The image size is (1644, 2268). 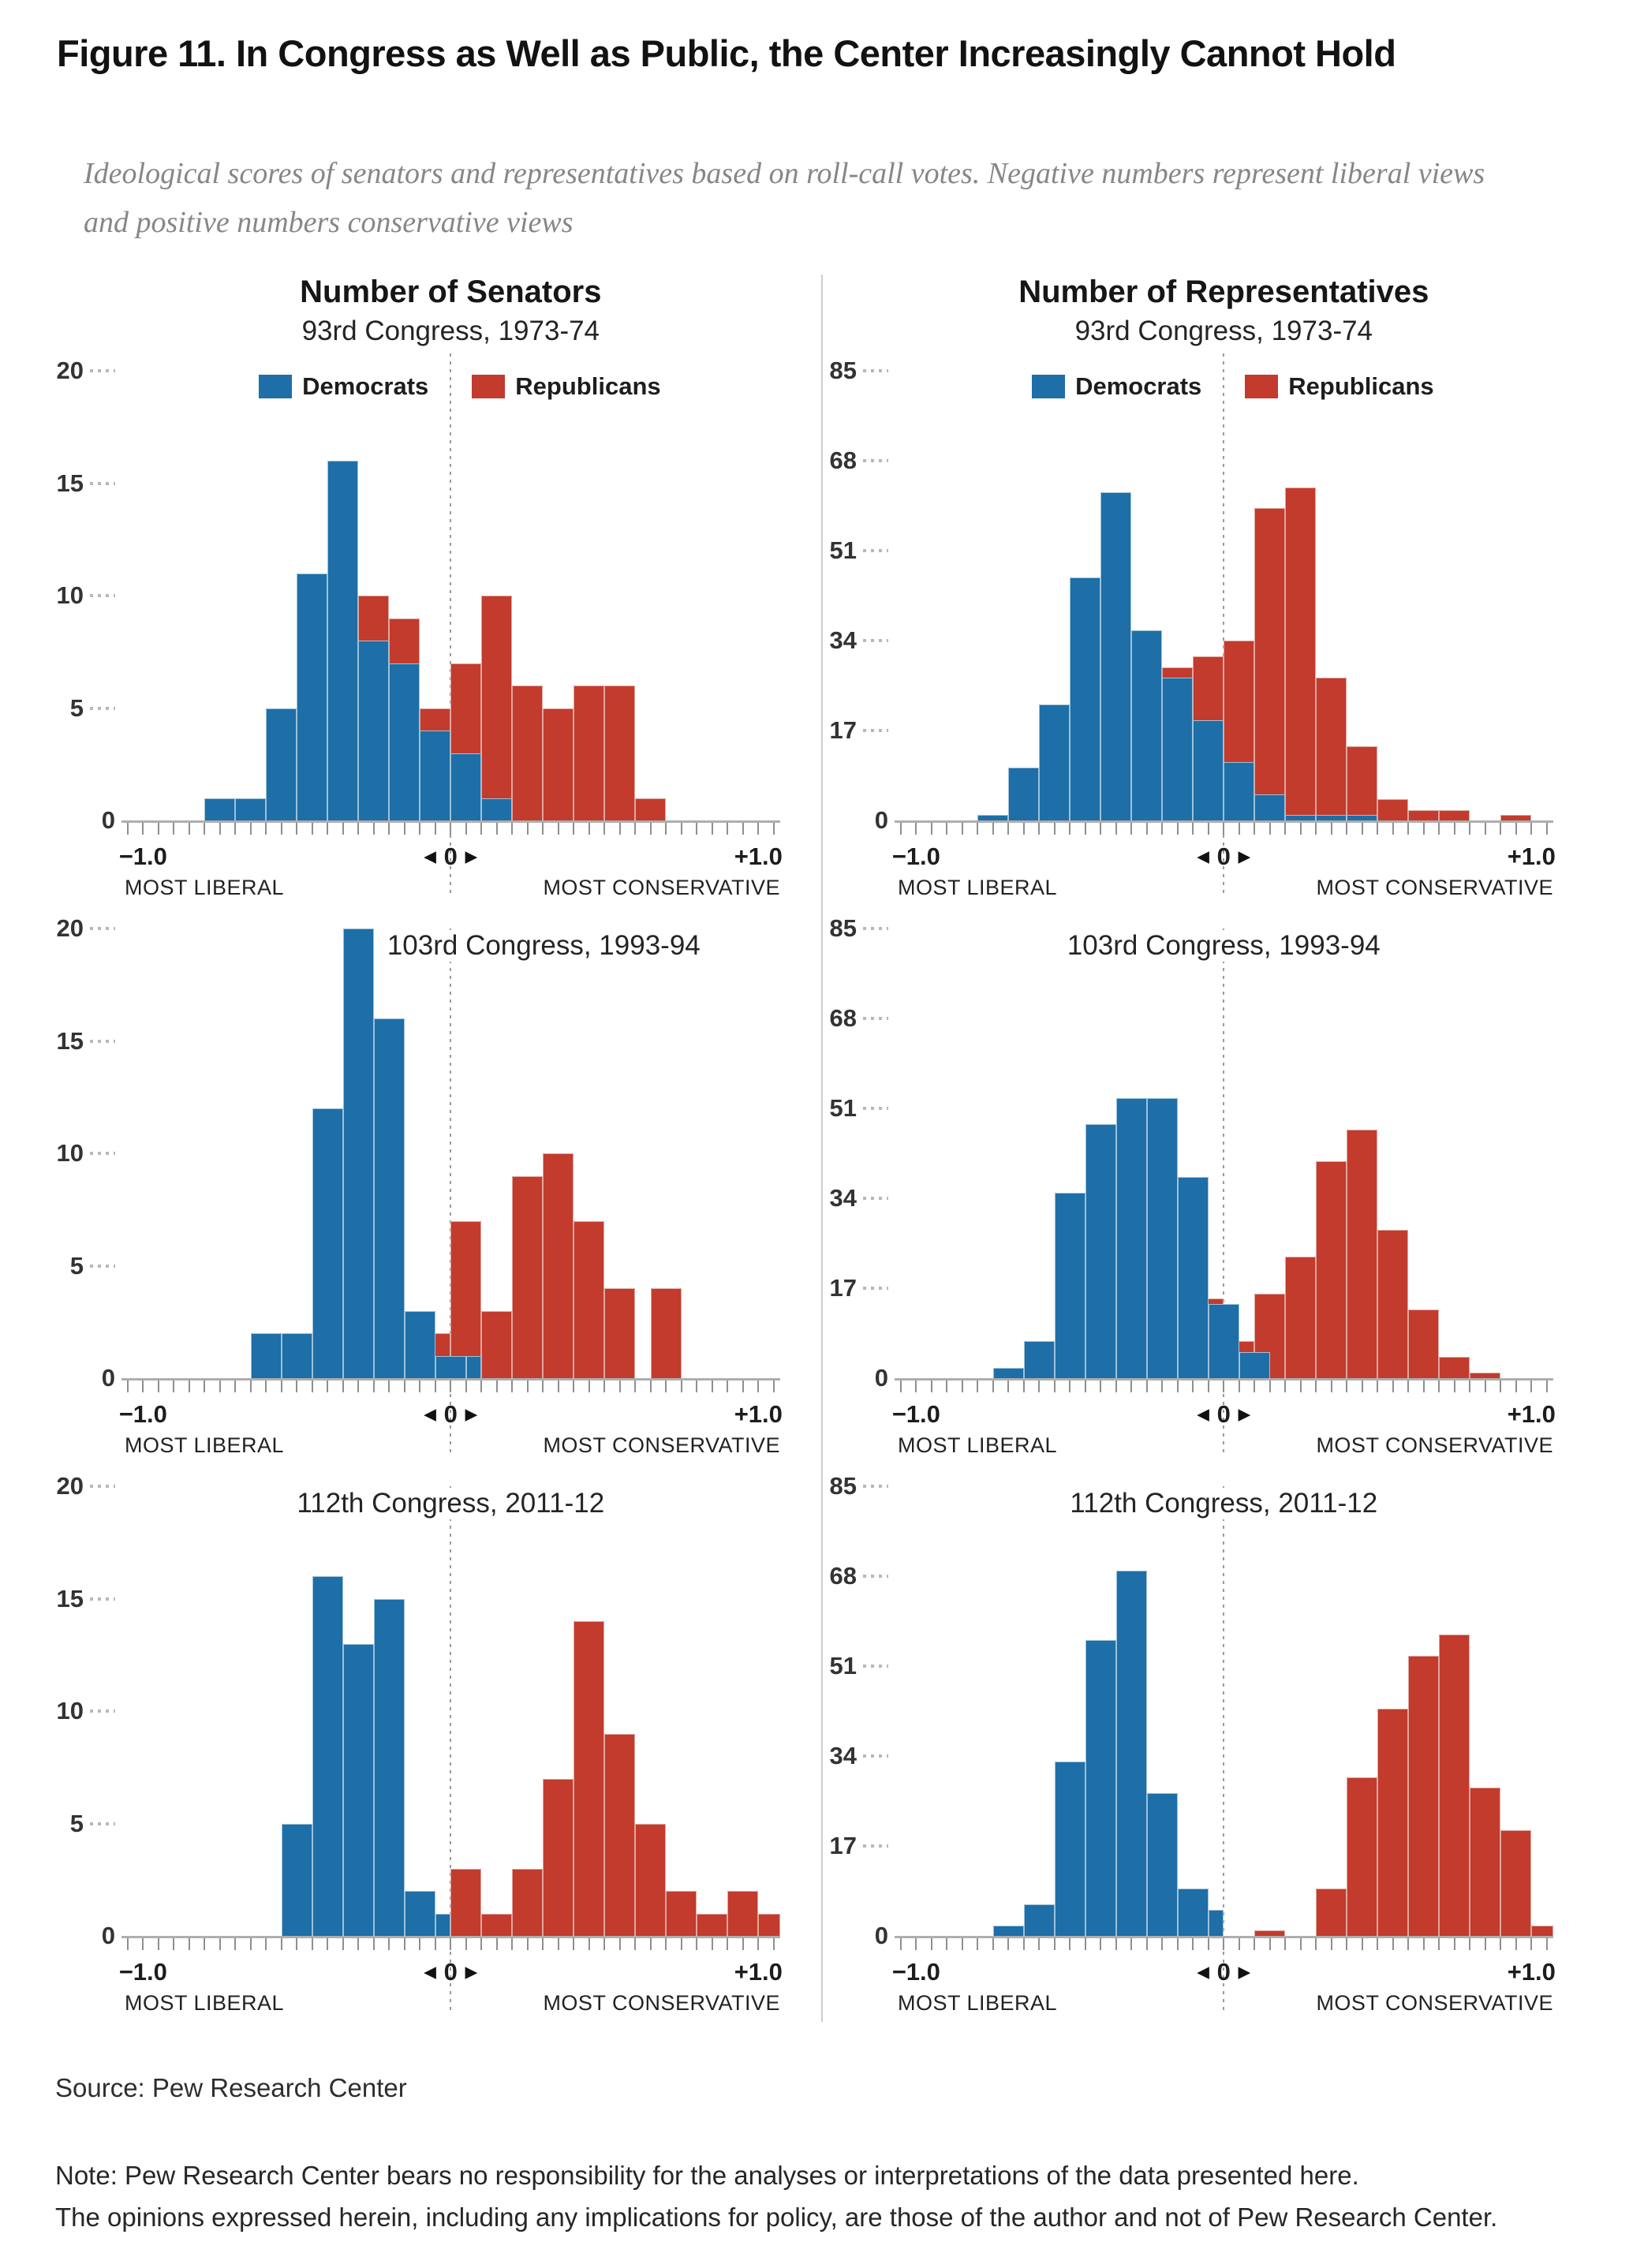 I want to click on x-axis-zero-marker: ◀ 0 ▶, so click(x=450, y=1972).